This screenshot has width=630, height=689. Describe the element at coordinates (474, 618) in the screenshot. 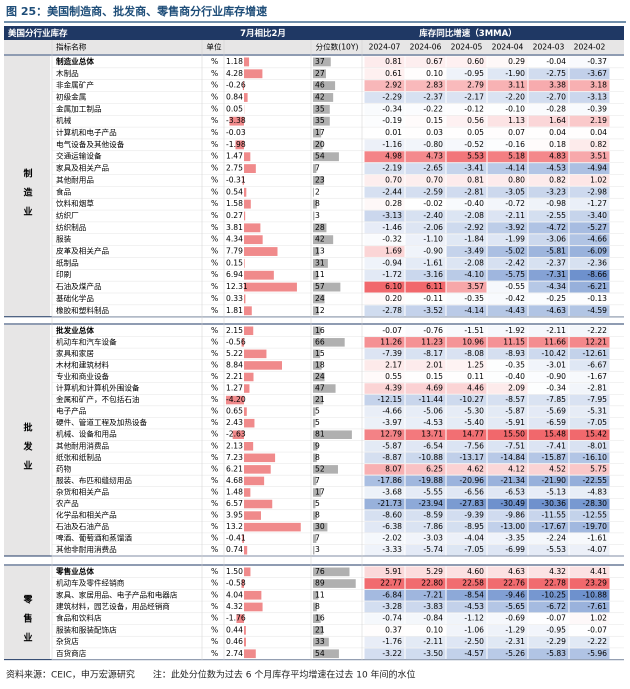

I see `growth-value: -1.12` at that location.